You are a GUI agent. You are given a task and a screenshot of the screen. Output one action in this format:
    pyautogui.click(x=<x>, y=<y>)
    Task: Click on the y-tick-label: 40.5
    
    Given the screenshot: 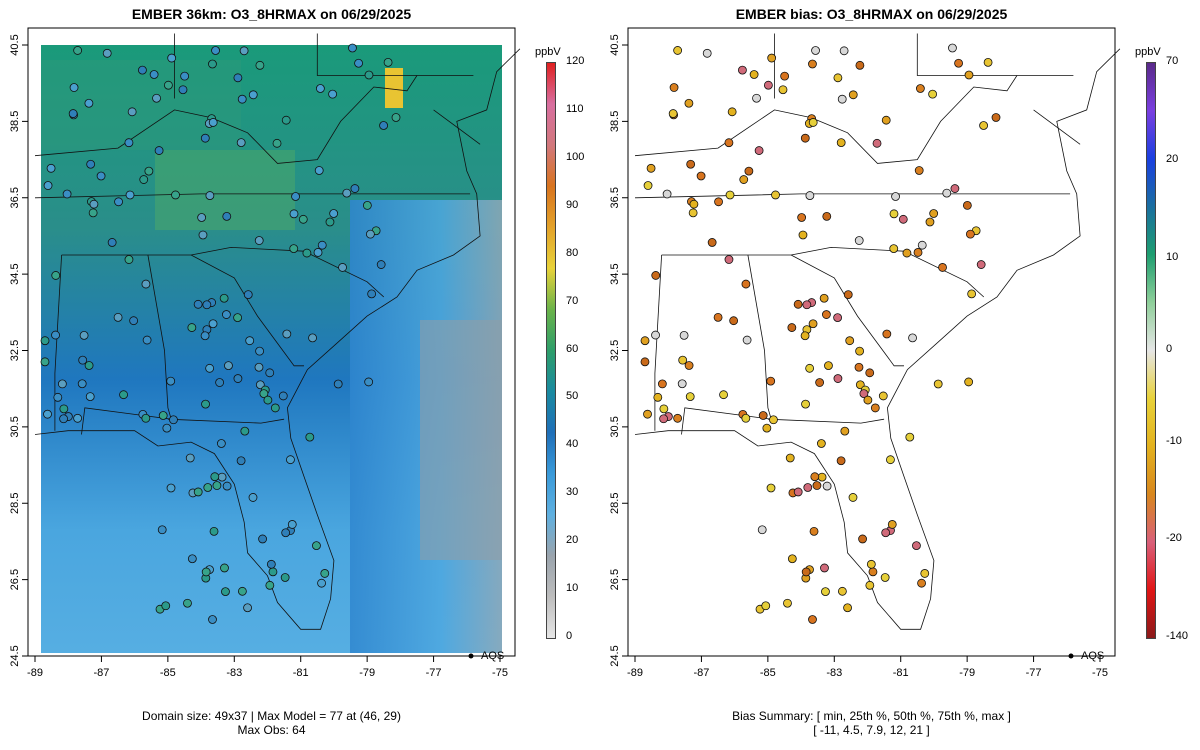 What is the action you would take?
    pyautogui.click(x=15, y=44)
    